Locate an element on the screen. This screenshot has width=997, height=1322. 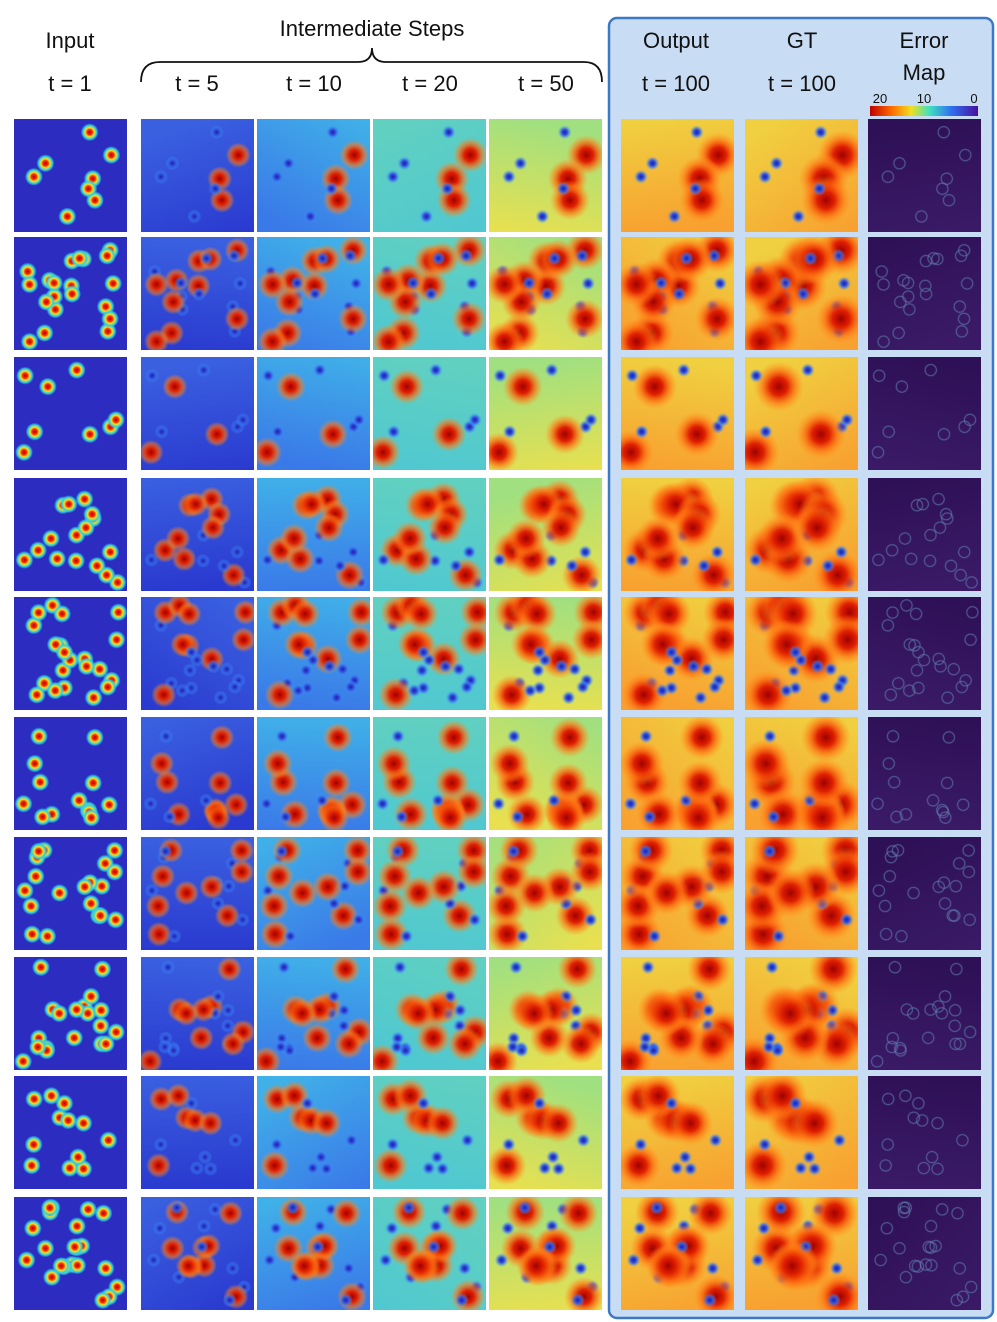
brace is located at coordinates (371, 65).